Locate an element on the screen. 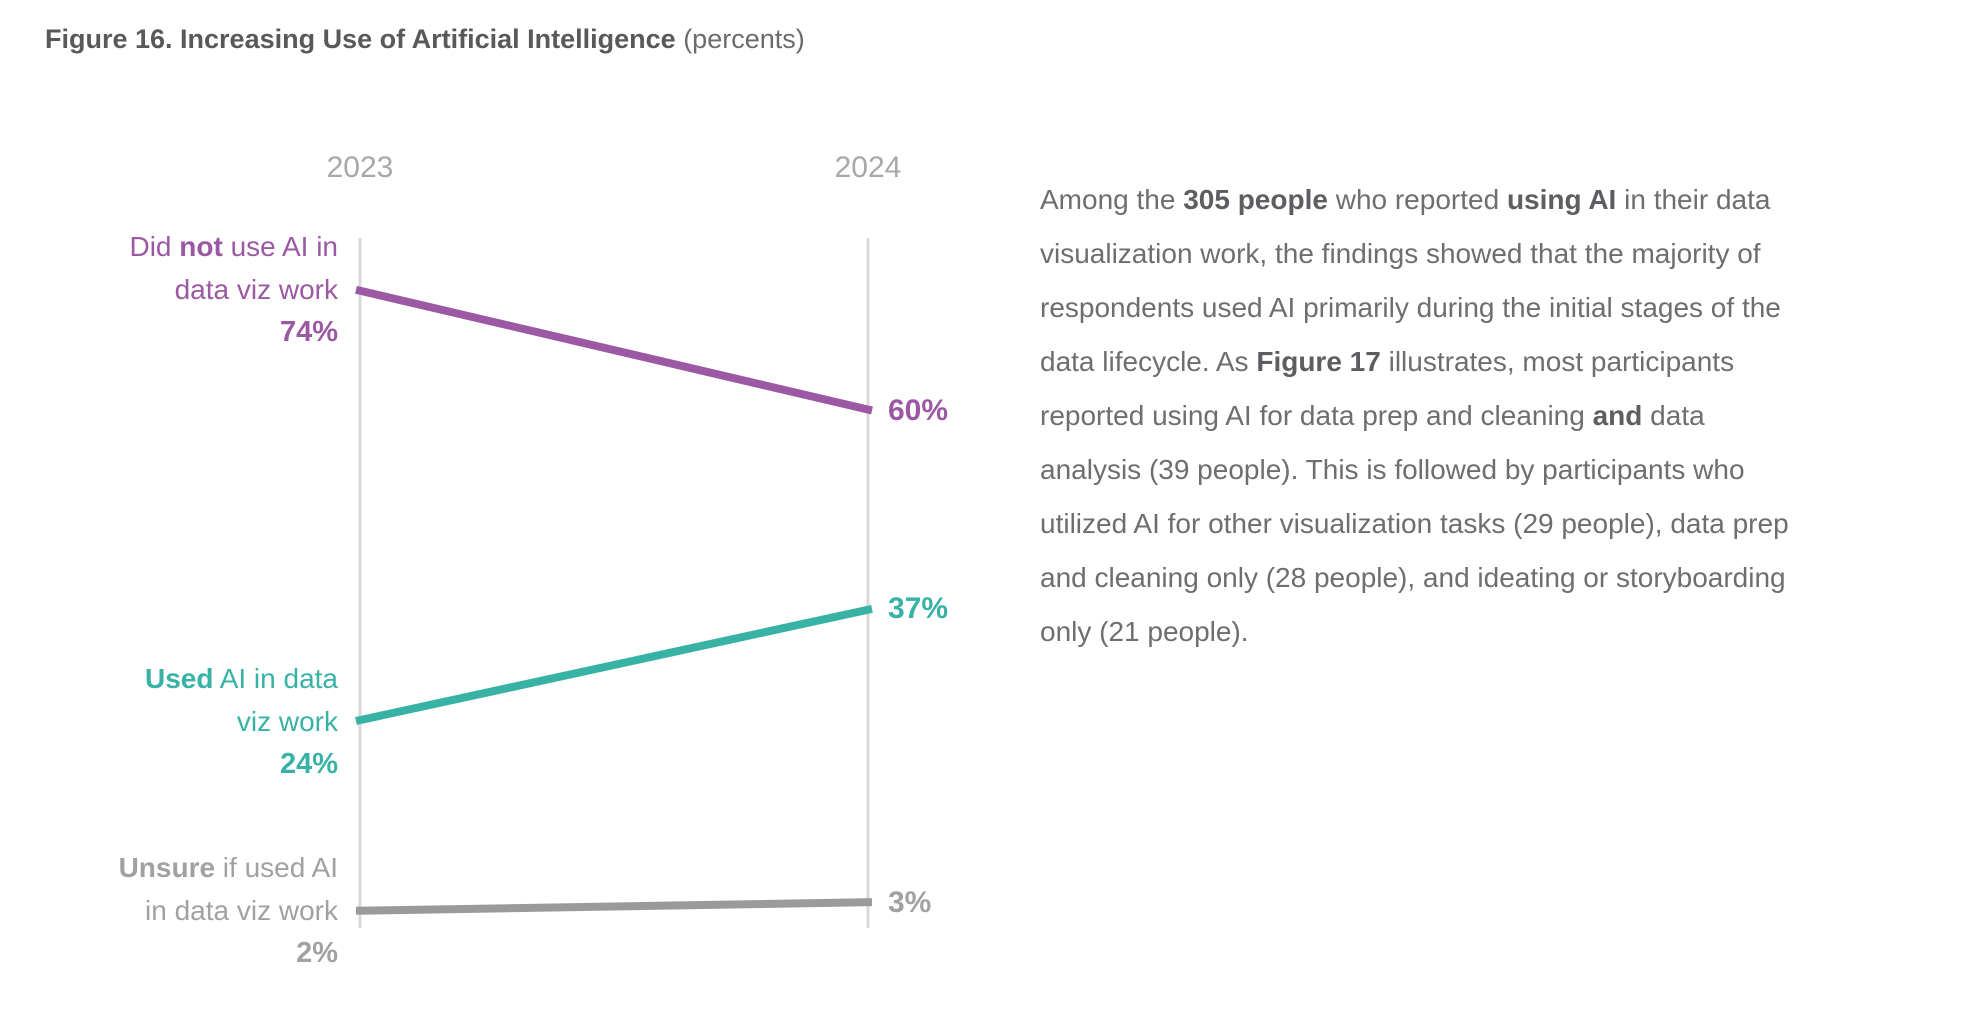 This screenshot has width=1982, height=1032. series-label-unsure: Unsure if used AI in data viz work 2% is located at coordinates (184, 910).